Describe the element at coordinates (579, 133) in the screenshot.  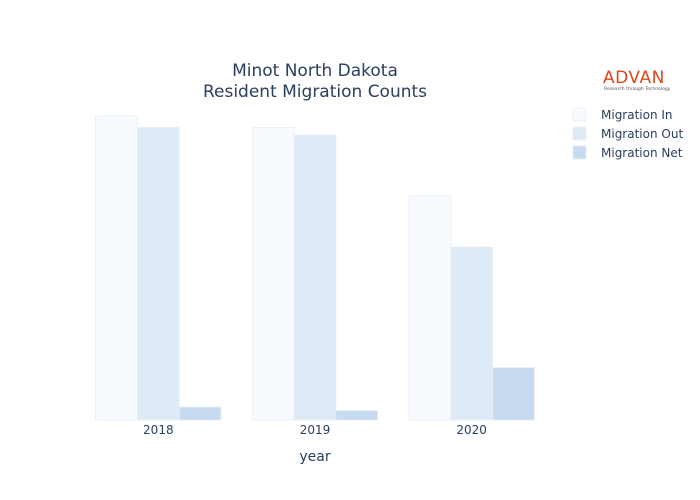
I see `legend-swatch-migration-out` at that location.